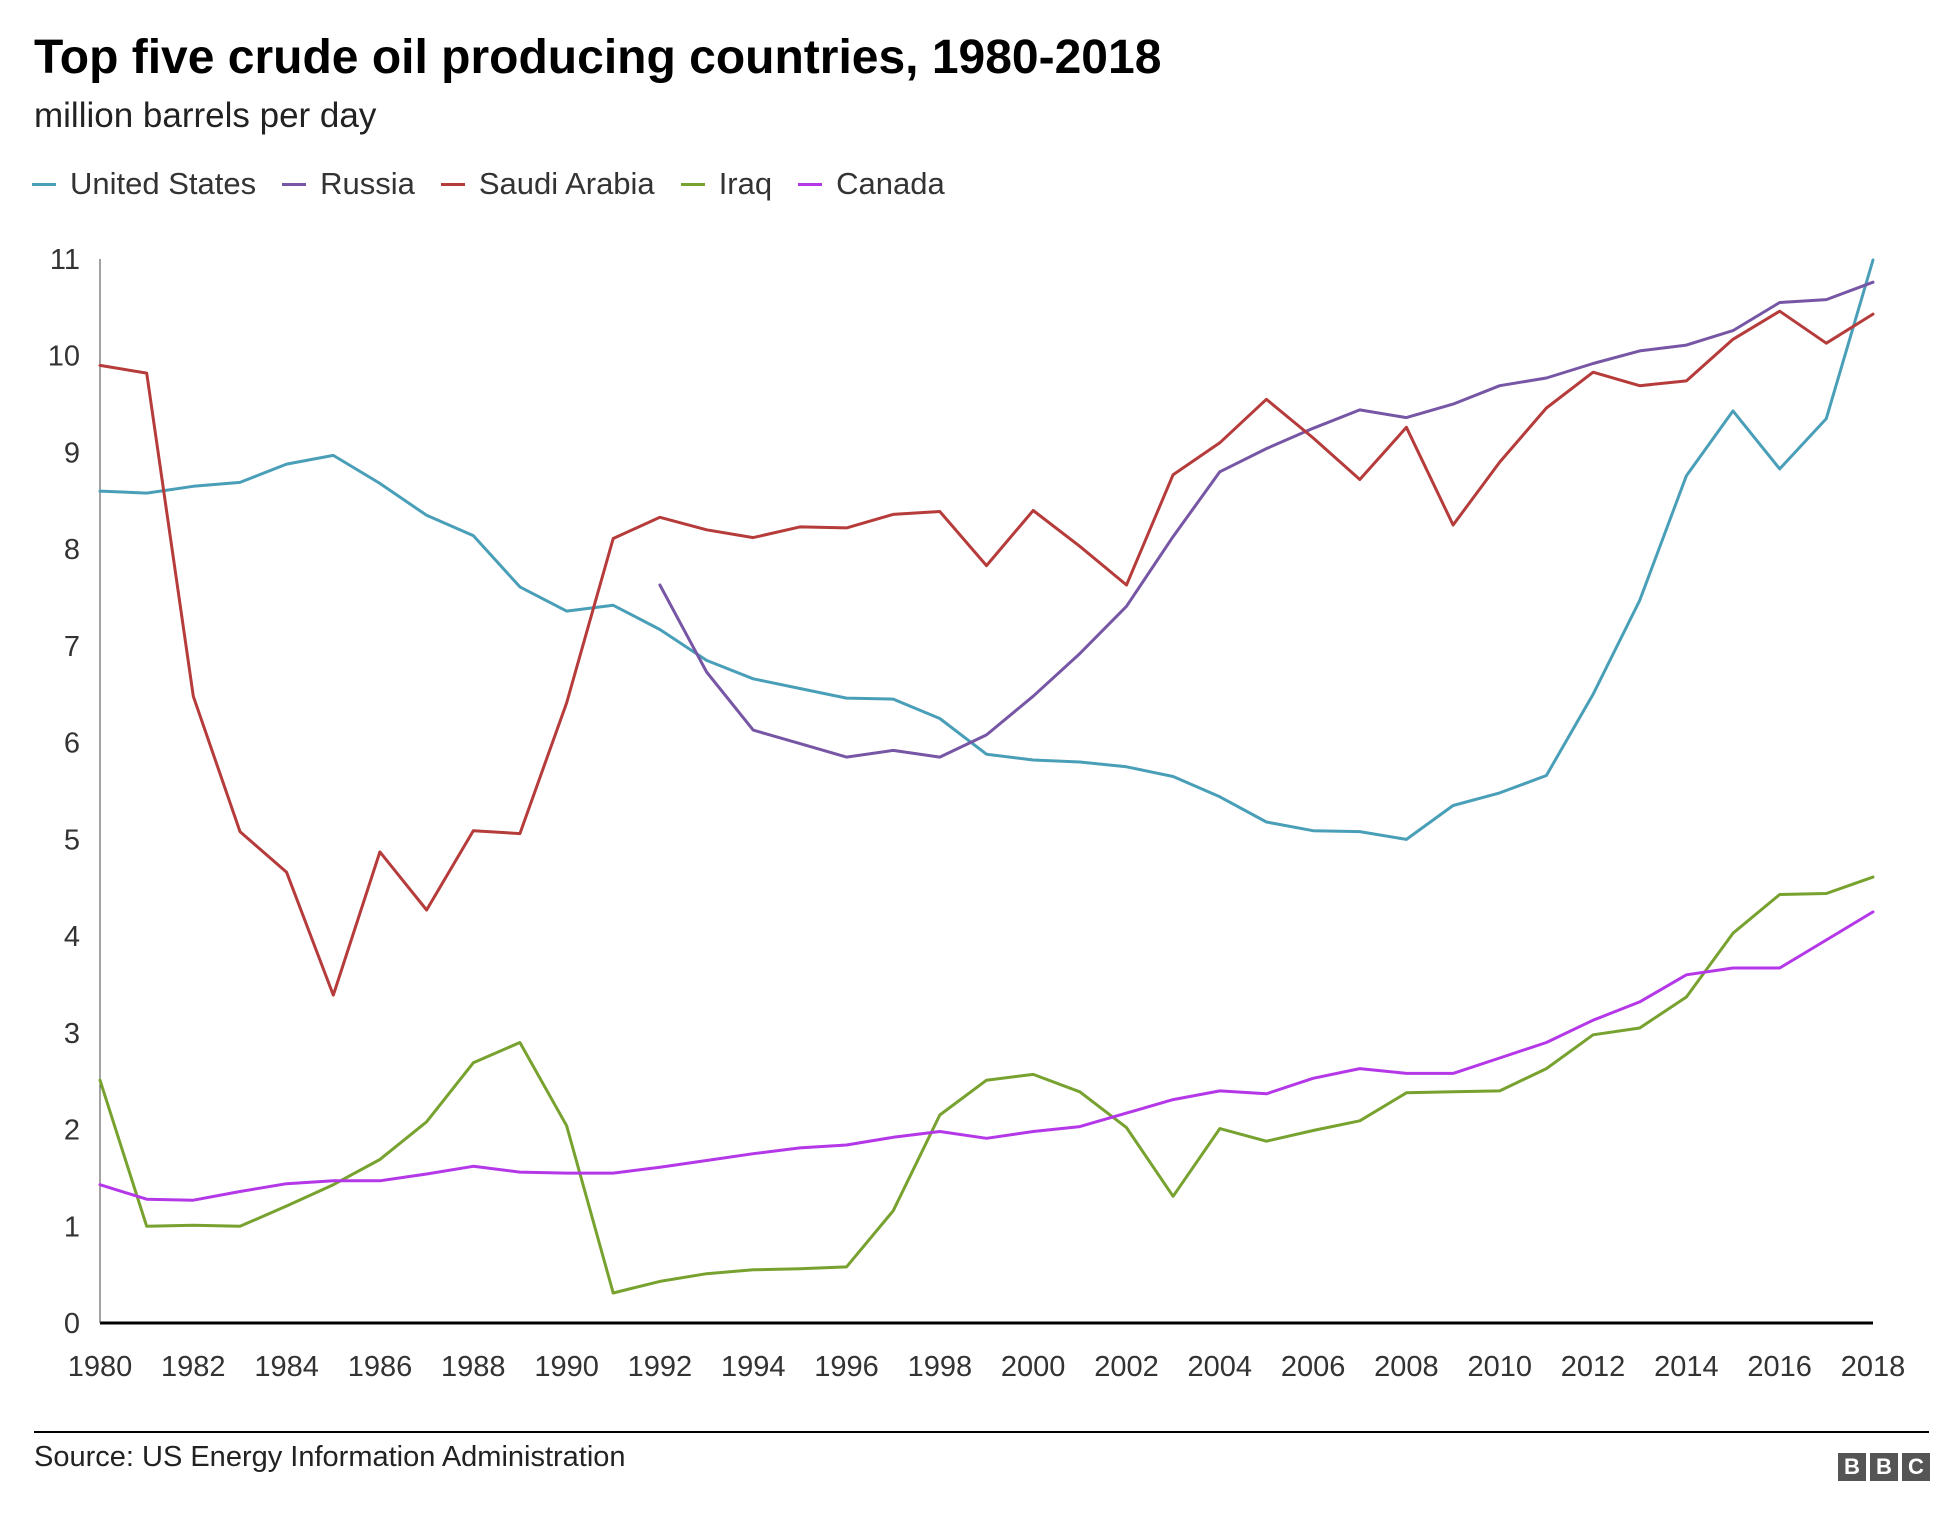 The height and width of the screenshot is (1514, 1952). Describe the element at coordinates (72, 1227) in the screenshot. I see `y-tick-label: 1` at that location.